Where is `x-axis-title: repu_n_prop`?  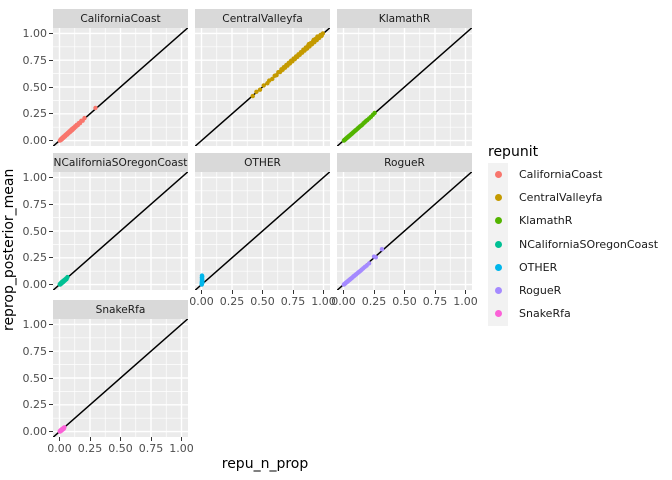
x-axis-title: repu_n_prop is located at coordinates (265, 464).